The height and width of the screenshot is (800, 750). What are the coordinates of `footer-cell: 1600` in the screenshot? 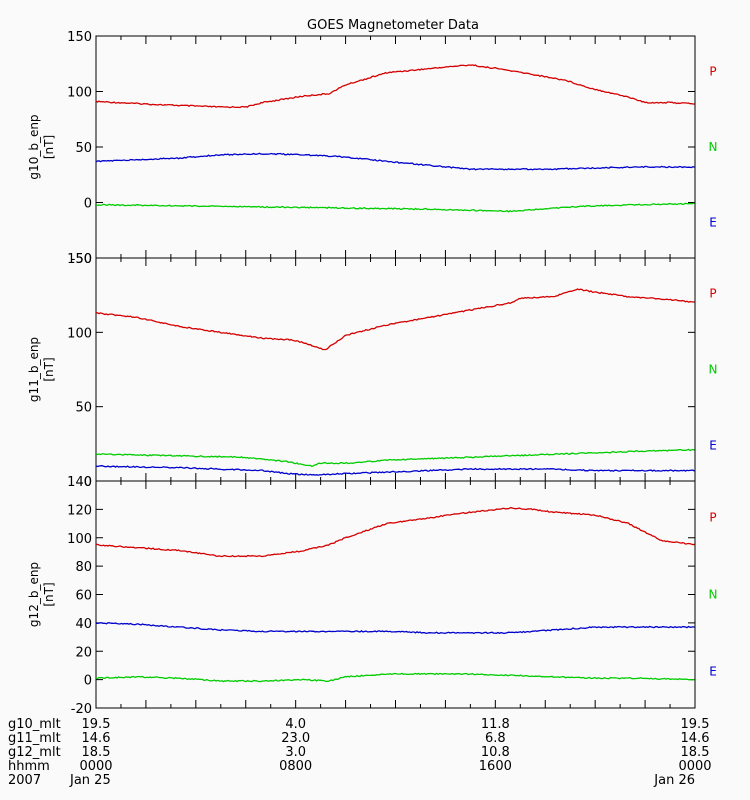 It's located at (495, 766).